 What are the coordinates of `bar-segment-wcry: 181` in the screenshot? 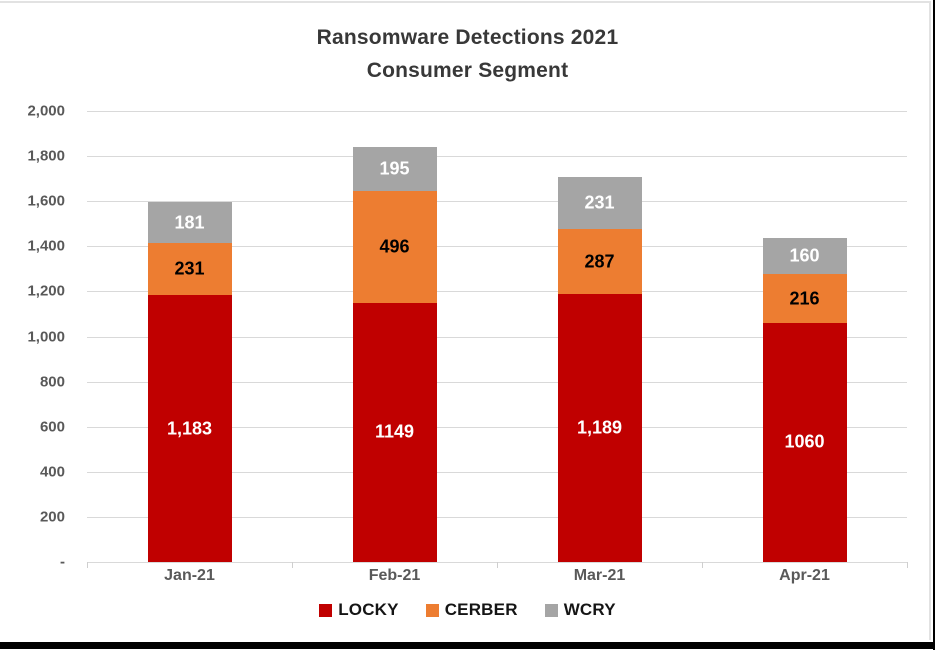 It's located at (189, 223).